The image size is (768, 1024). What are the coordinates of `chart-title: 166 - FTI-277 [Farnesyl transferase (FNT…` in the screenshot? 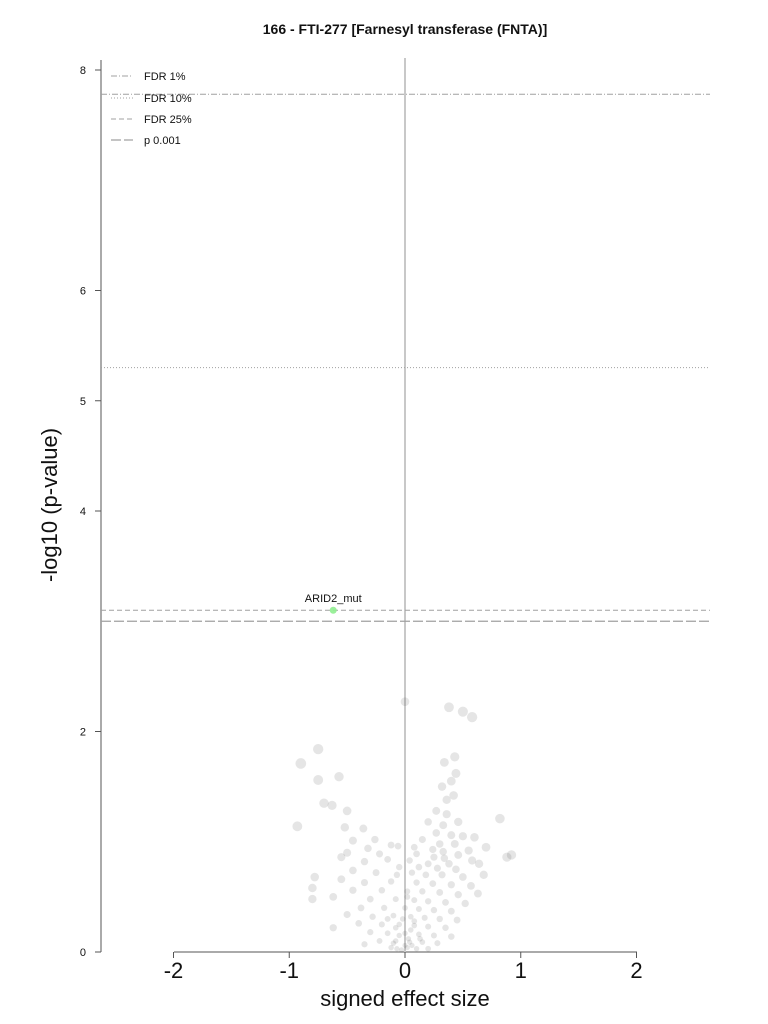 It's located at (405, 29).